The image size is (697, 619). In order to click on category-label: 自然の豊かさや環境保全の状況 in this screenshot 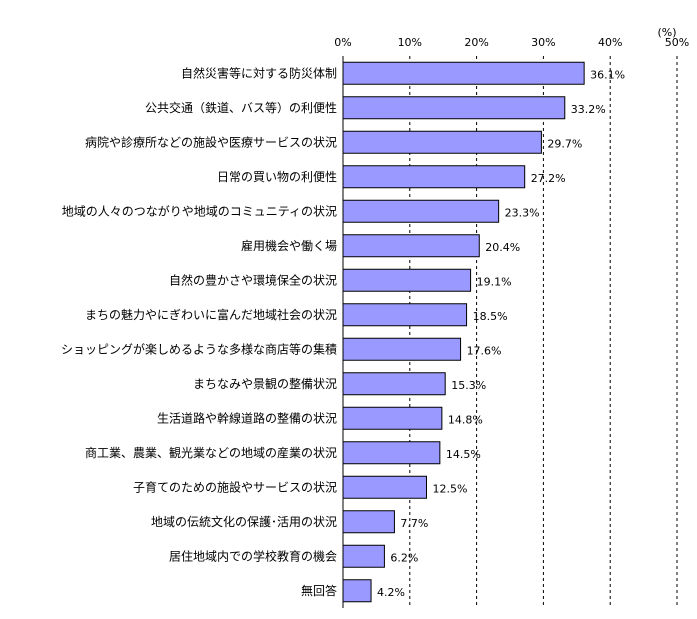, I will do `click(253, 279)`.